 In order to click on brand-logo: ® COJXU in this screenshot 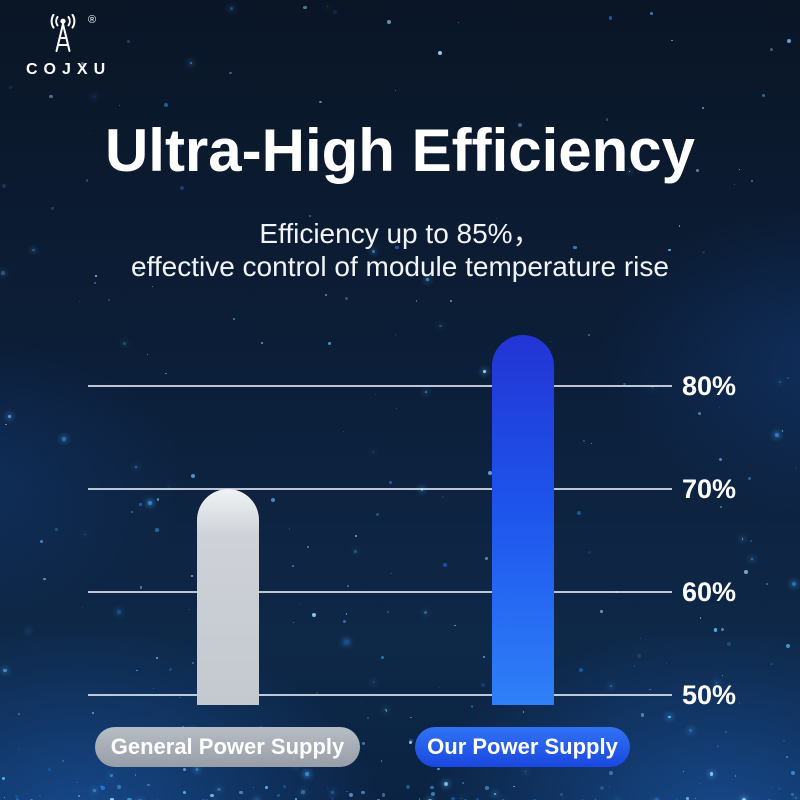, I will do `click(69, 46)`.